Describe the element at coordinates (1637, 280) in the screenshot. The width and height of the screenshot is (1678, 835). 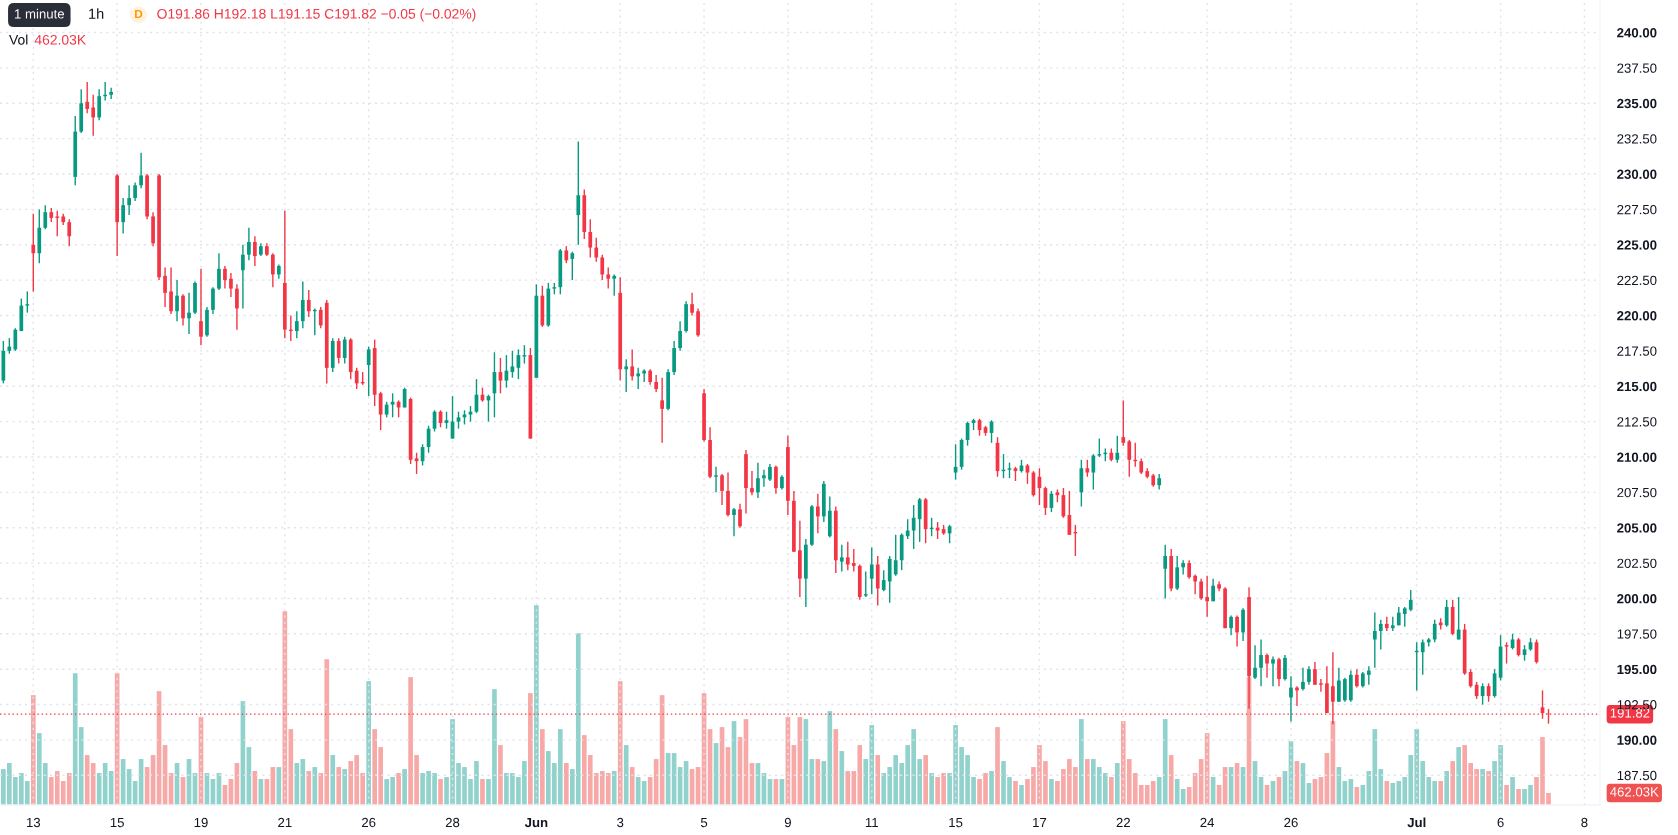
I see `y-tick-label: 222.50` at that location.